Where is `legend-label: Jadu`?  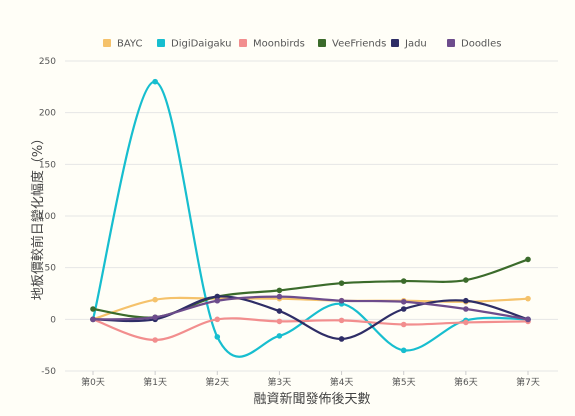 legend-label: Jadu is located at coordinates (415, 44).